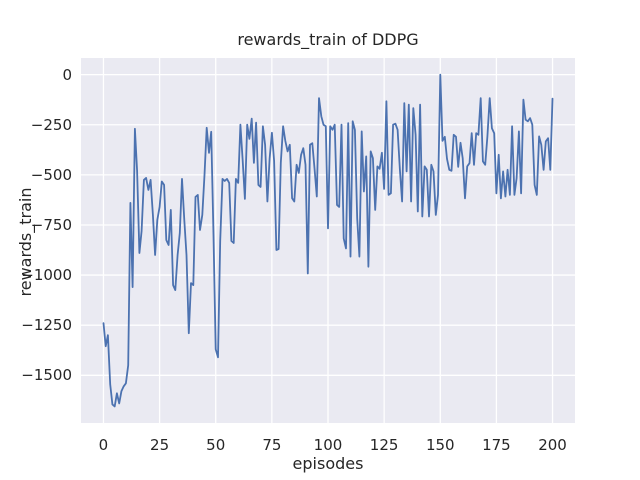  Describe the element at coordinates (496, 445) in the screenshot. I see `x-tick-label: 175` at that location.